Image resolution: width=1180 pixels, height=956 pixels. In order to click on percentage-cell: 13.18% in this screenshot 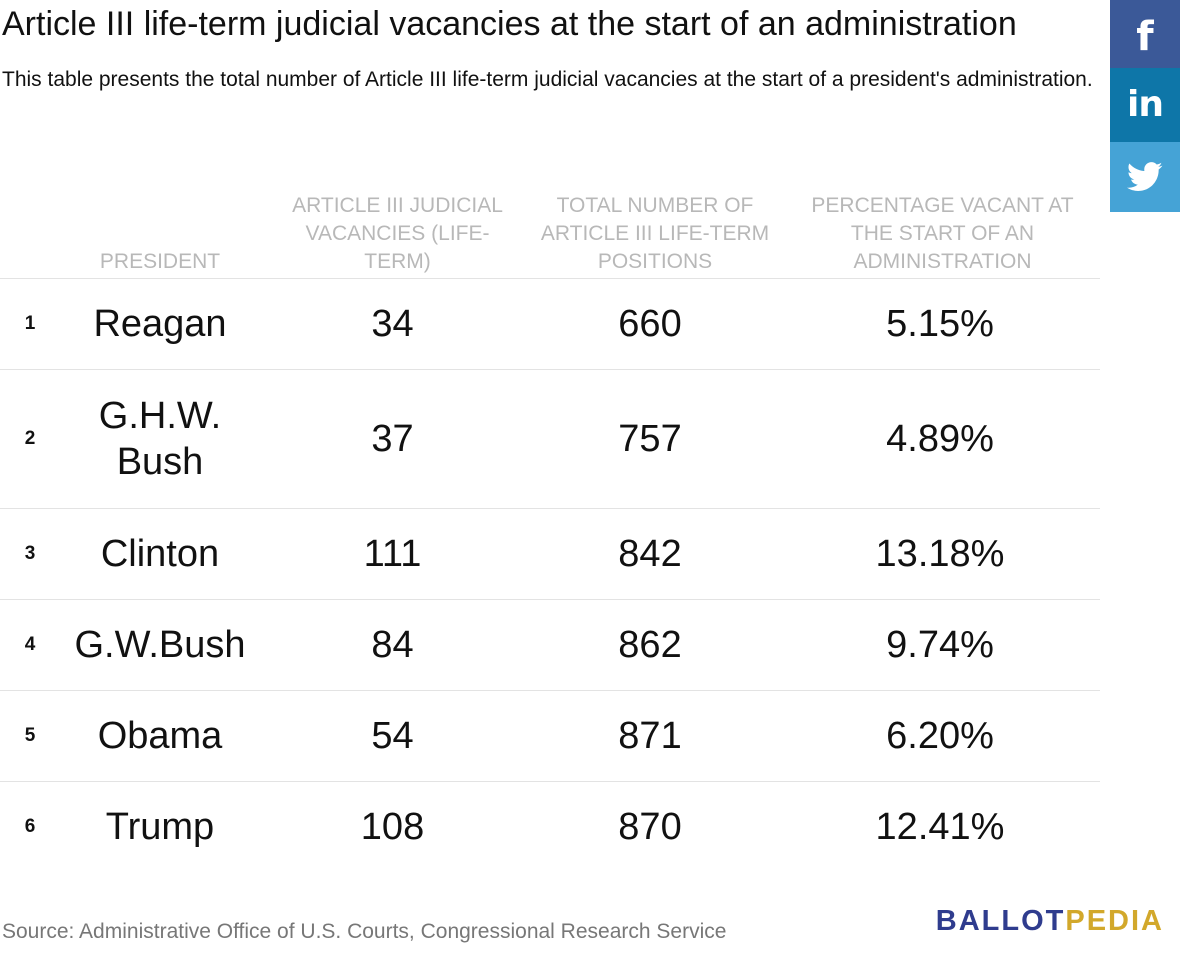, I will do `click(940, 554)`.